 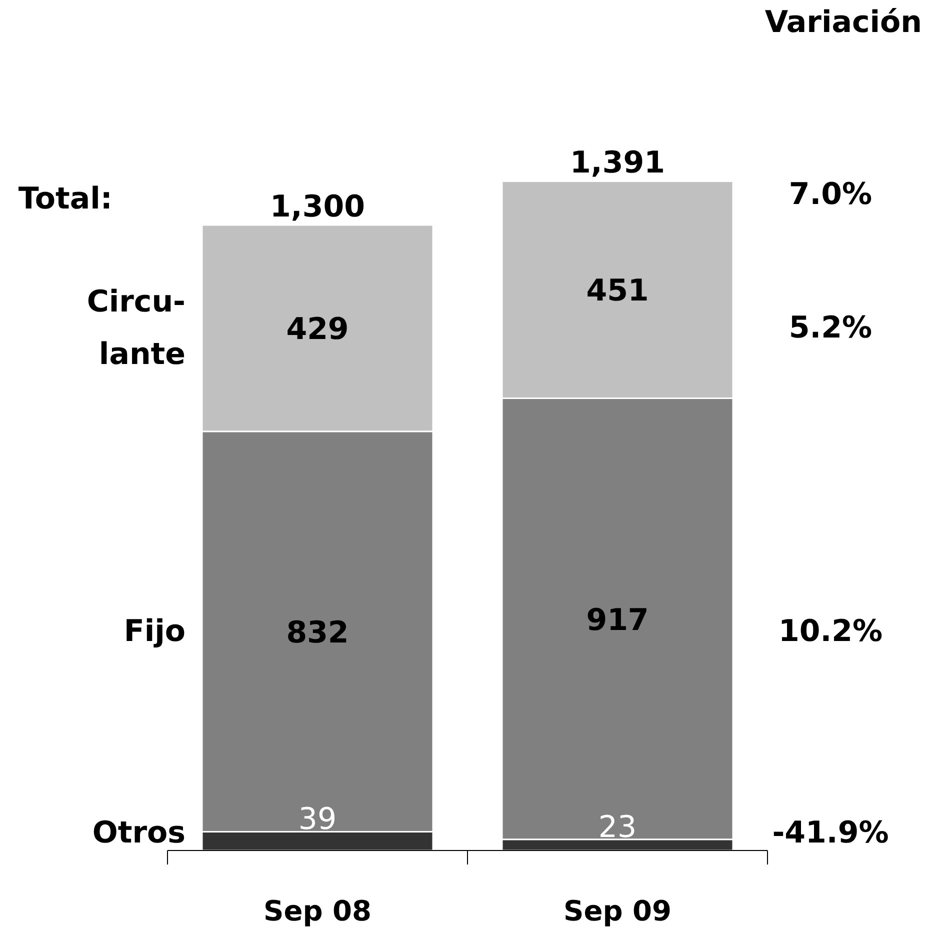 What do you see at coordinates (617, 827) in the screenshot?
I see `data-label: 23` at bounding box center [617, 827].